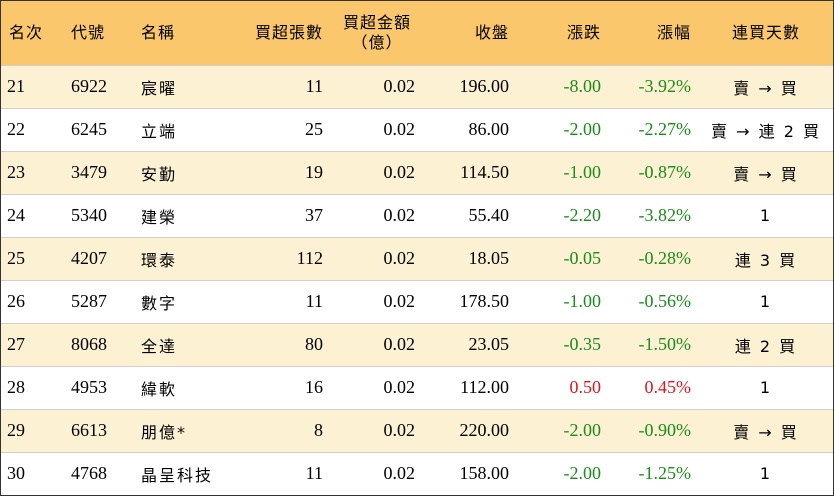 The image size is (834, 496). I want to click on cell-streak: 連 3 買, so click(766, 260).